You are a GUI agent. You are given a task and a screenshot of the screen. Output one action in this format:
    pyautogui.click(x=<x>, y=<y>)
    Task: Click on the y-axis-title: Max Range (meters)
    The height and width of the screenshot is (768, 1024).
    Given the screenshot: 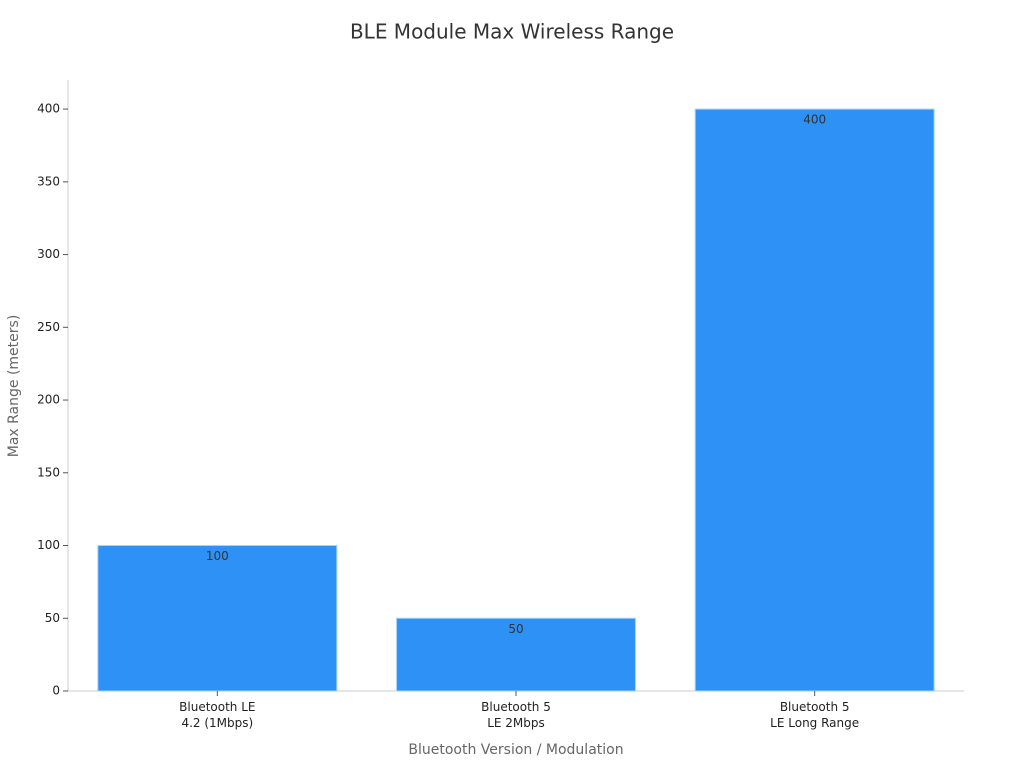 What is the action you would take?
    pyautogui.click(x=14, y=386)
    